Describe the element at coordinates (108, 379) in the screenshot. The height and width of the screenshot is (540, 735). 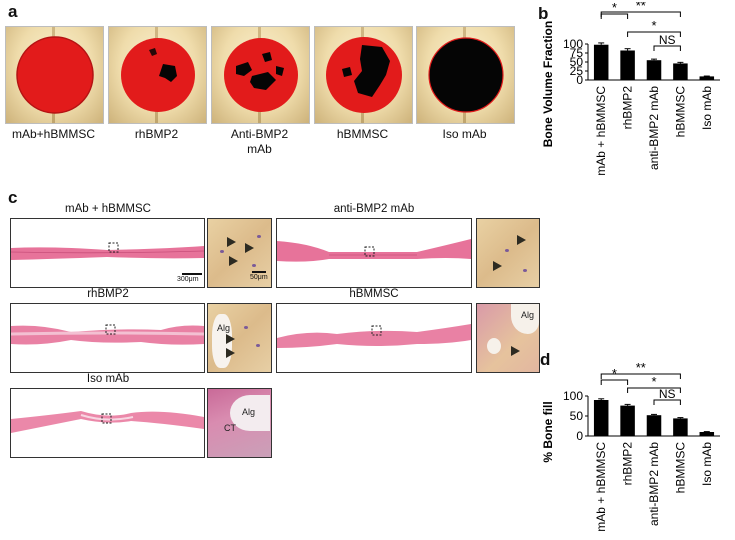
I see `c-title-iso-mab: Iso mAb` at that location.